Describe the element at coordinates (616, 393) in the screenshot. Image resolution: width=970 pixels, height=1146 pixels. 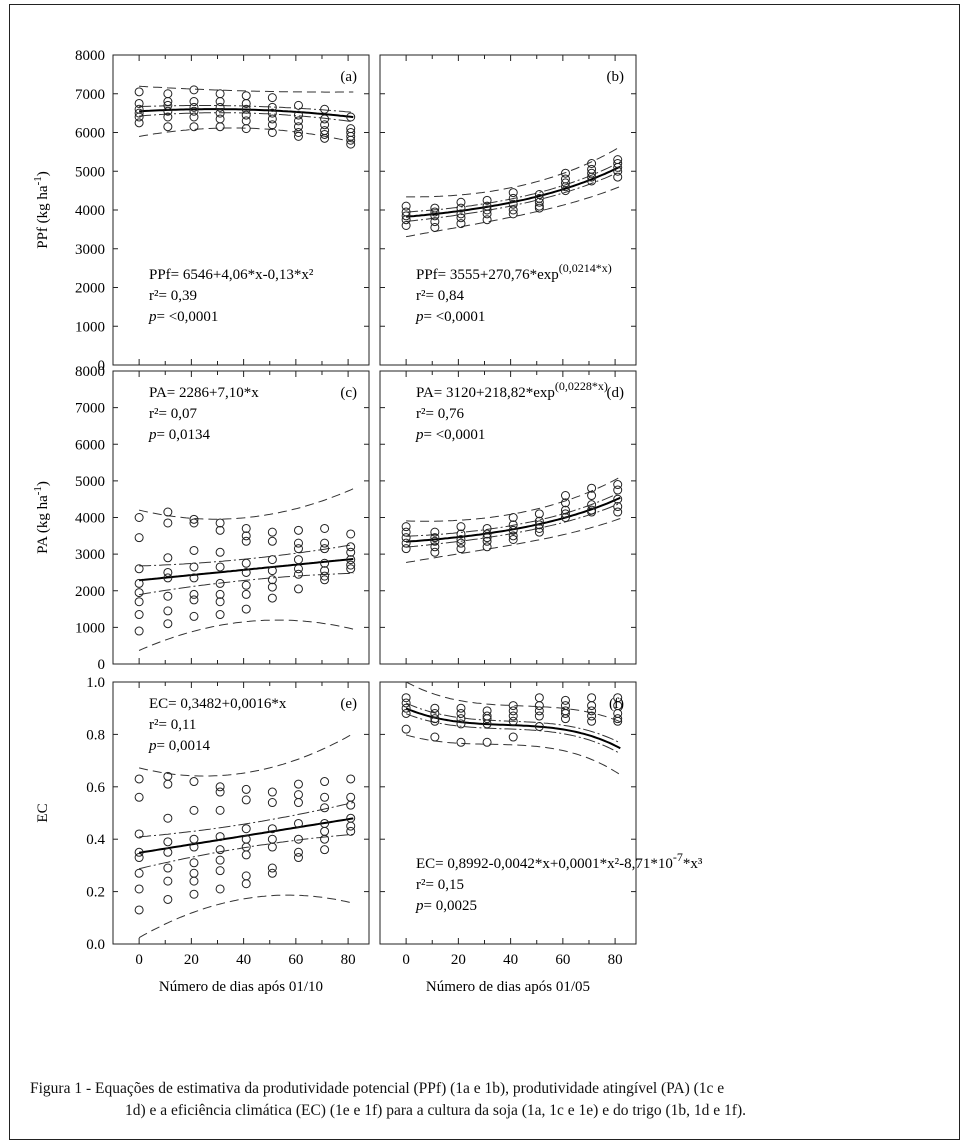
I see `panel-label: (d)` at that location.